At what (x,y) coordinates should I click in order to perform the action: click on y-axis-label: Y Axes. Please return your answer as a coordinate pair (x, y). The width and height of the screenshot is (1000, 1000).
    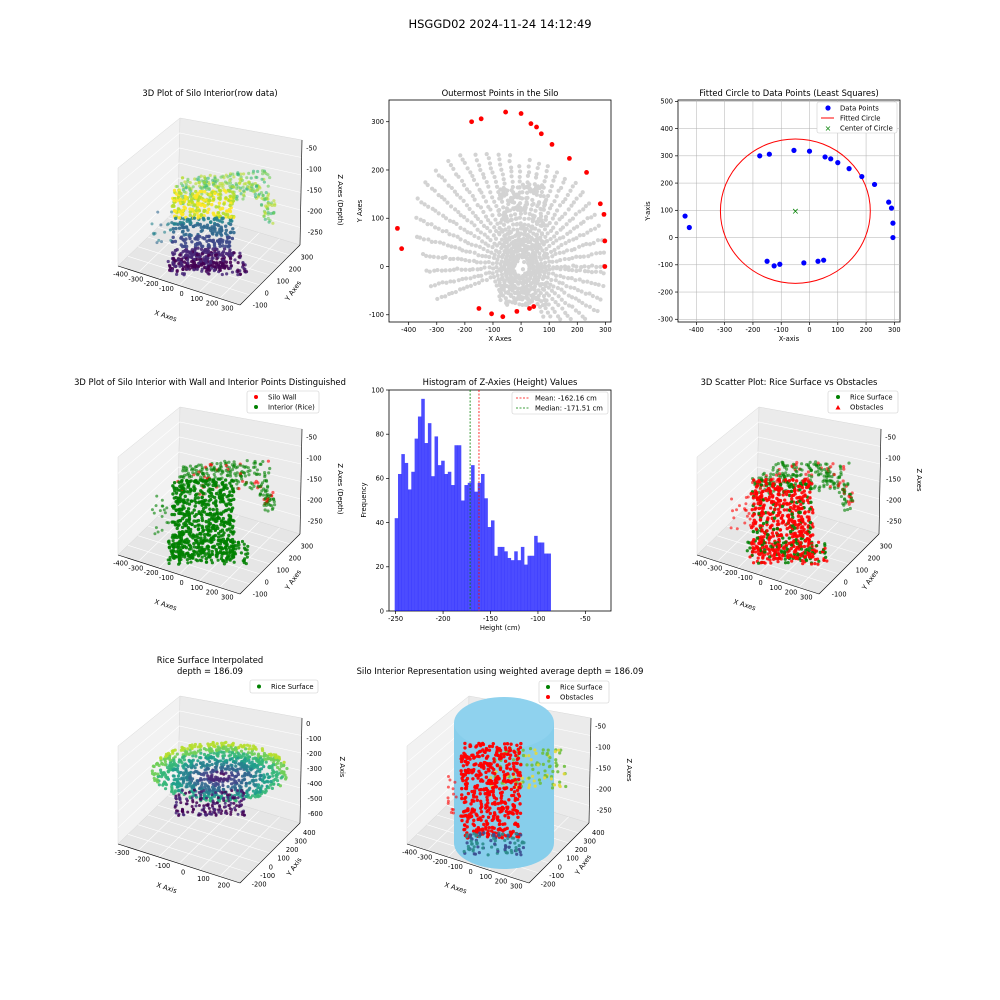
    Looking at the image, I should click on (360, 211).